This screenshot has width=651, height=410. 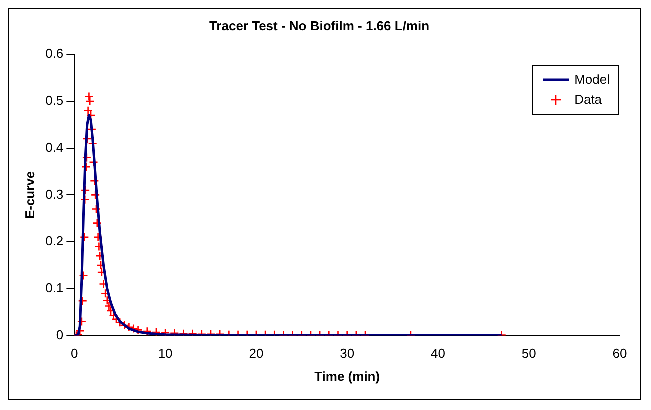 I want to click on chart-title: Tracer Test - No Biofilm - 1.66 L/min, so click(x=319, y=26).